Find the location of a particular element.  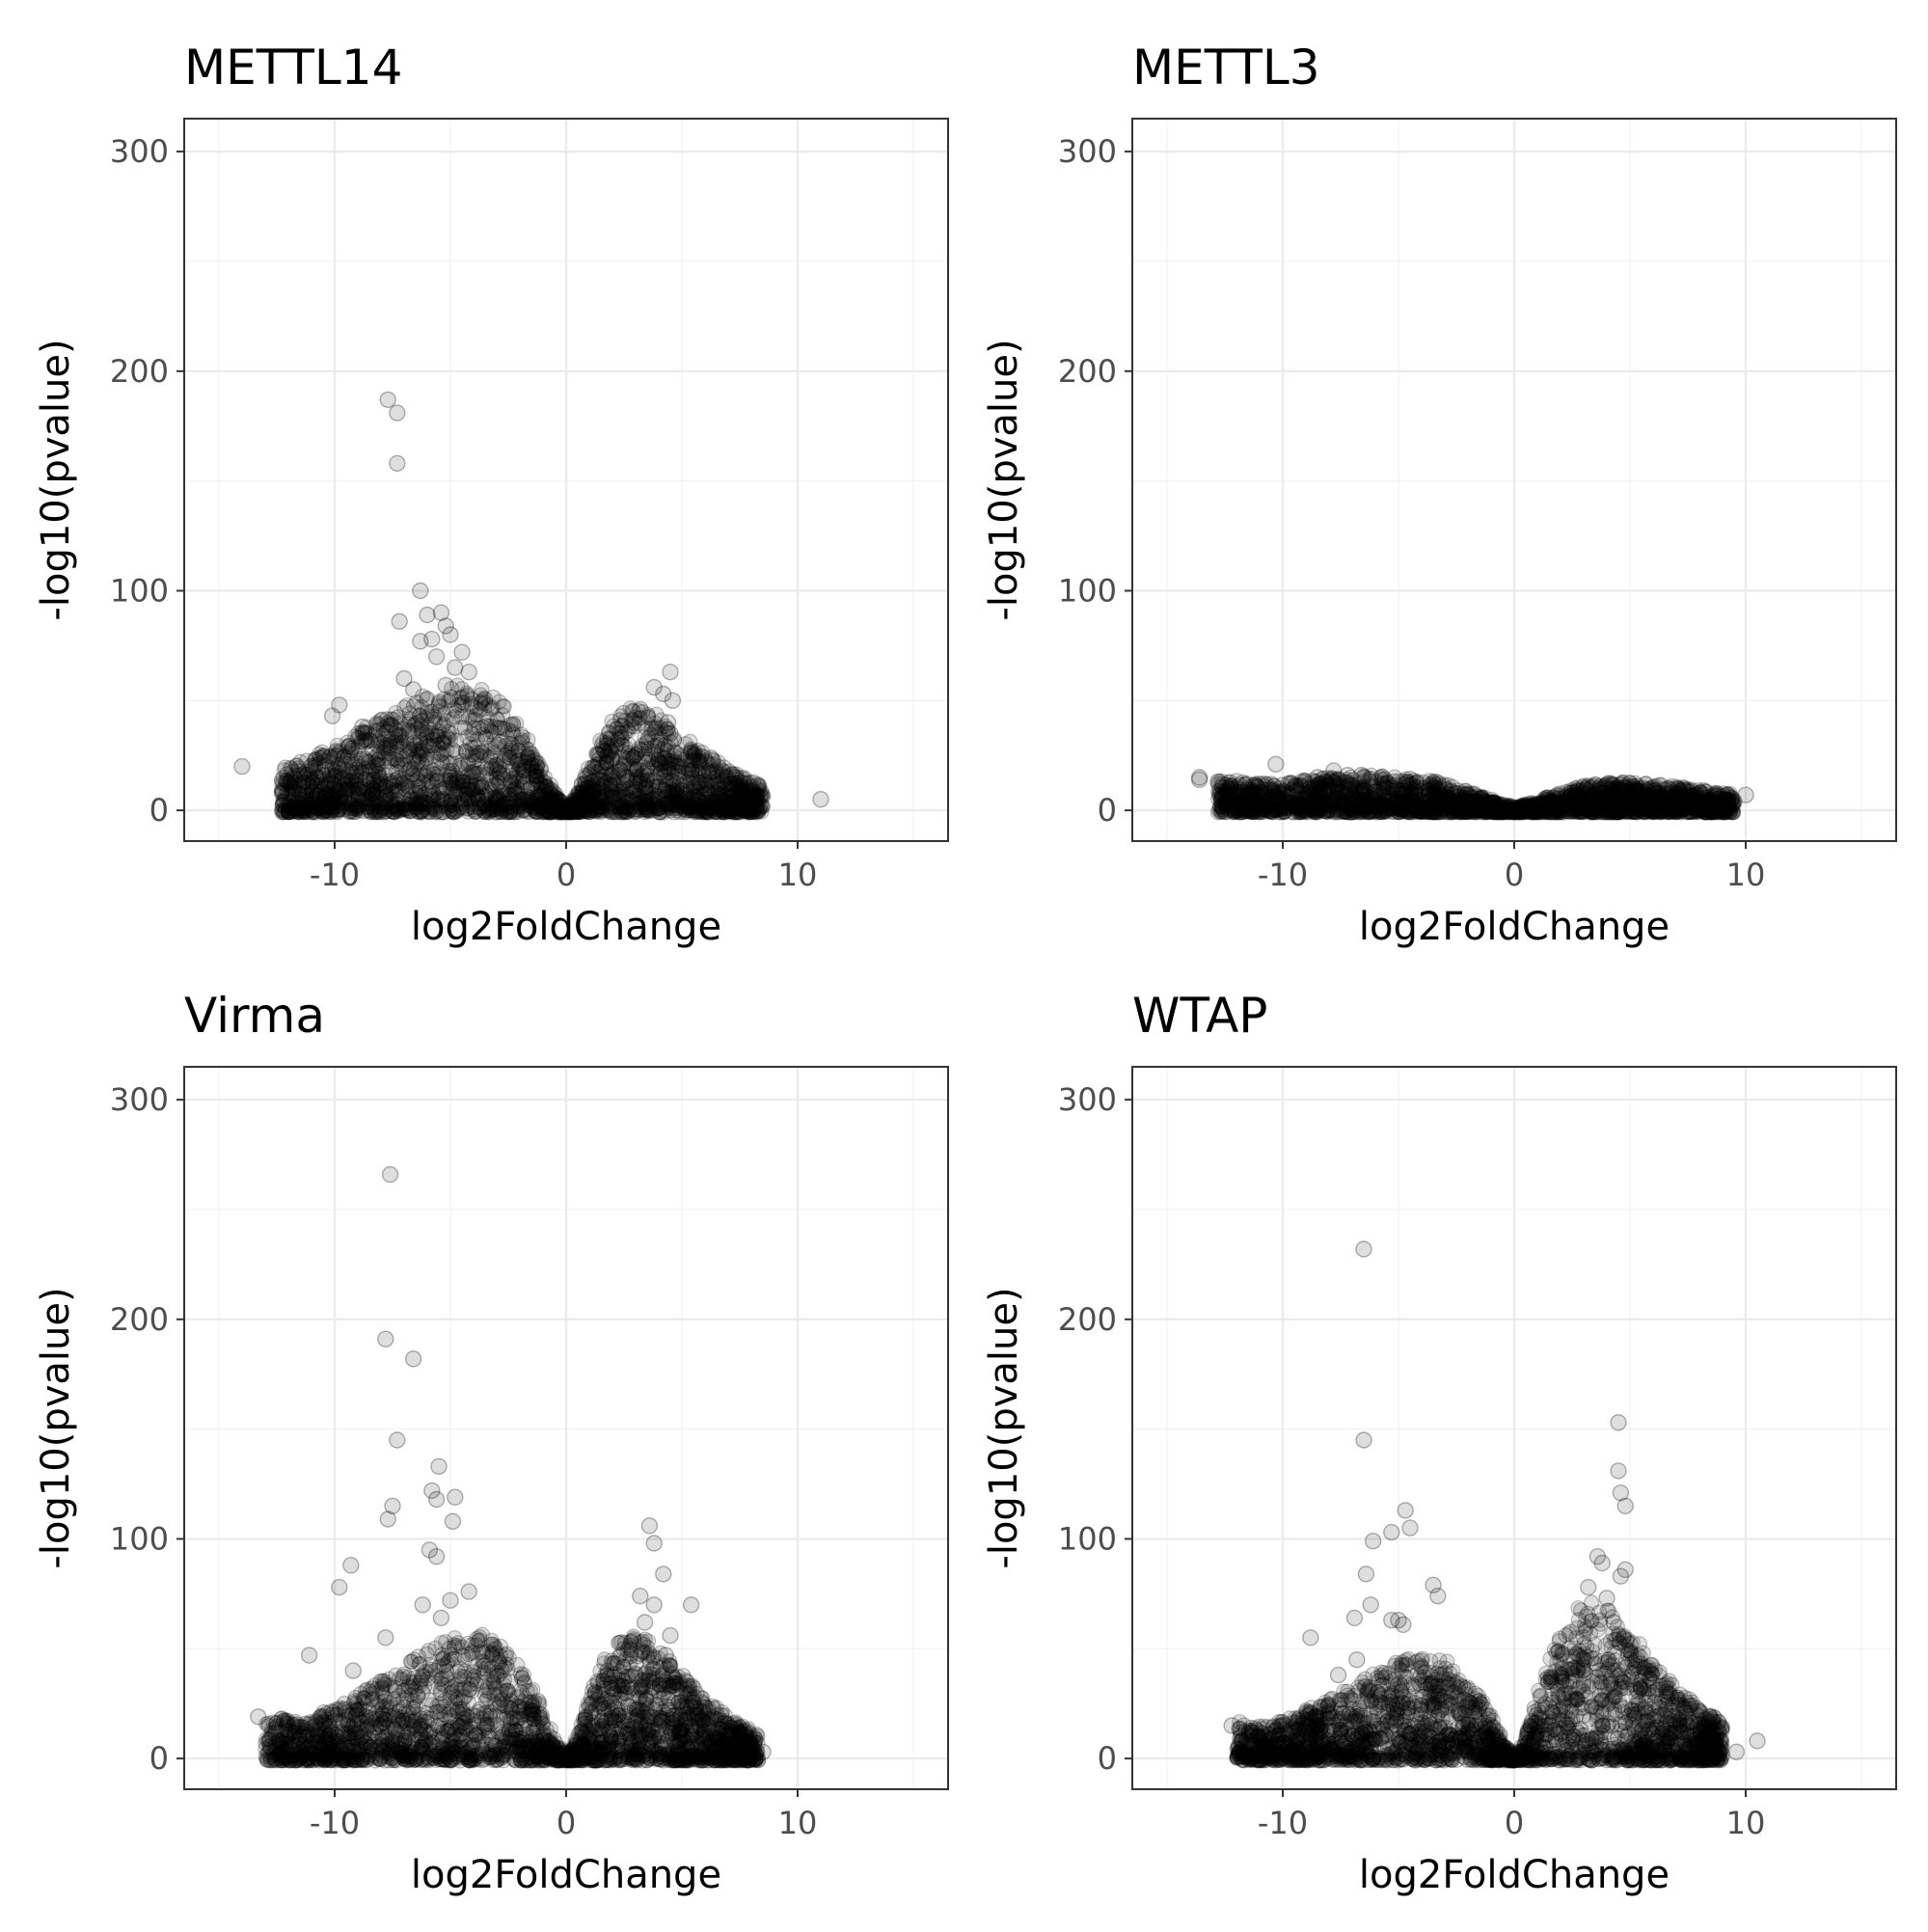

x-tick-label: -10 is located at coordinates (335, 875).